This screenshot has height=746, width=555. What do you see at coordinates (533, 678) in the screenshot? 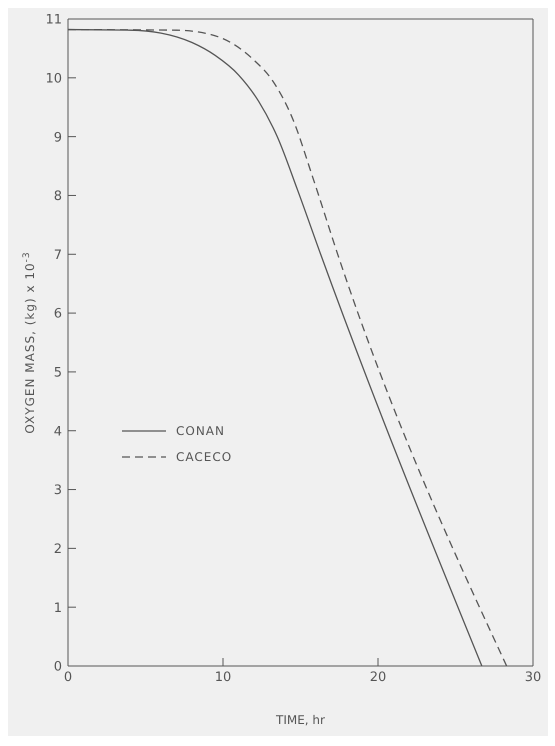
I see `x-tick-label: 30` at bounding box center [533, 678].